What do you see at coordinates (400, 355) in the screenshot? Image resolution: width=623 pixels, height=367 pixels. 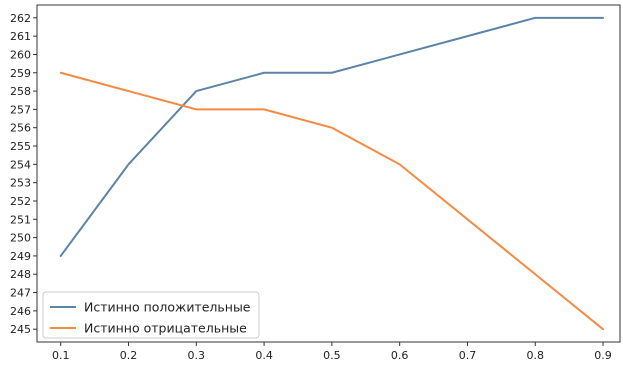 I see `x-tick-label: 0.6` at bounding box center [400, 355].